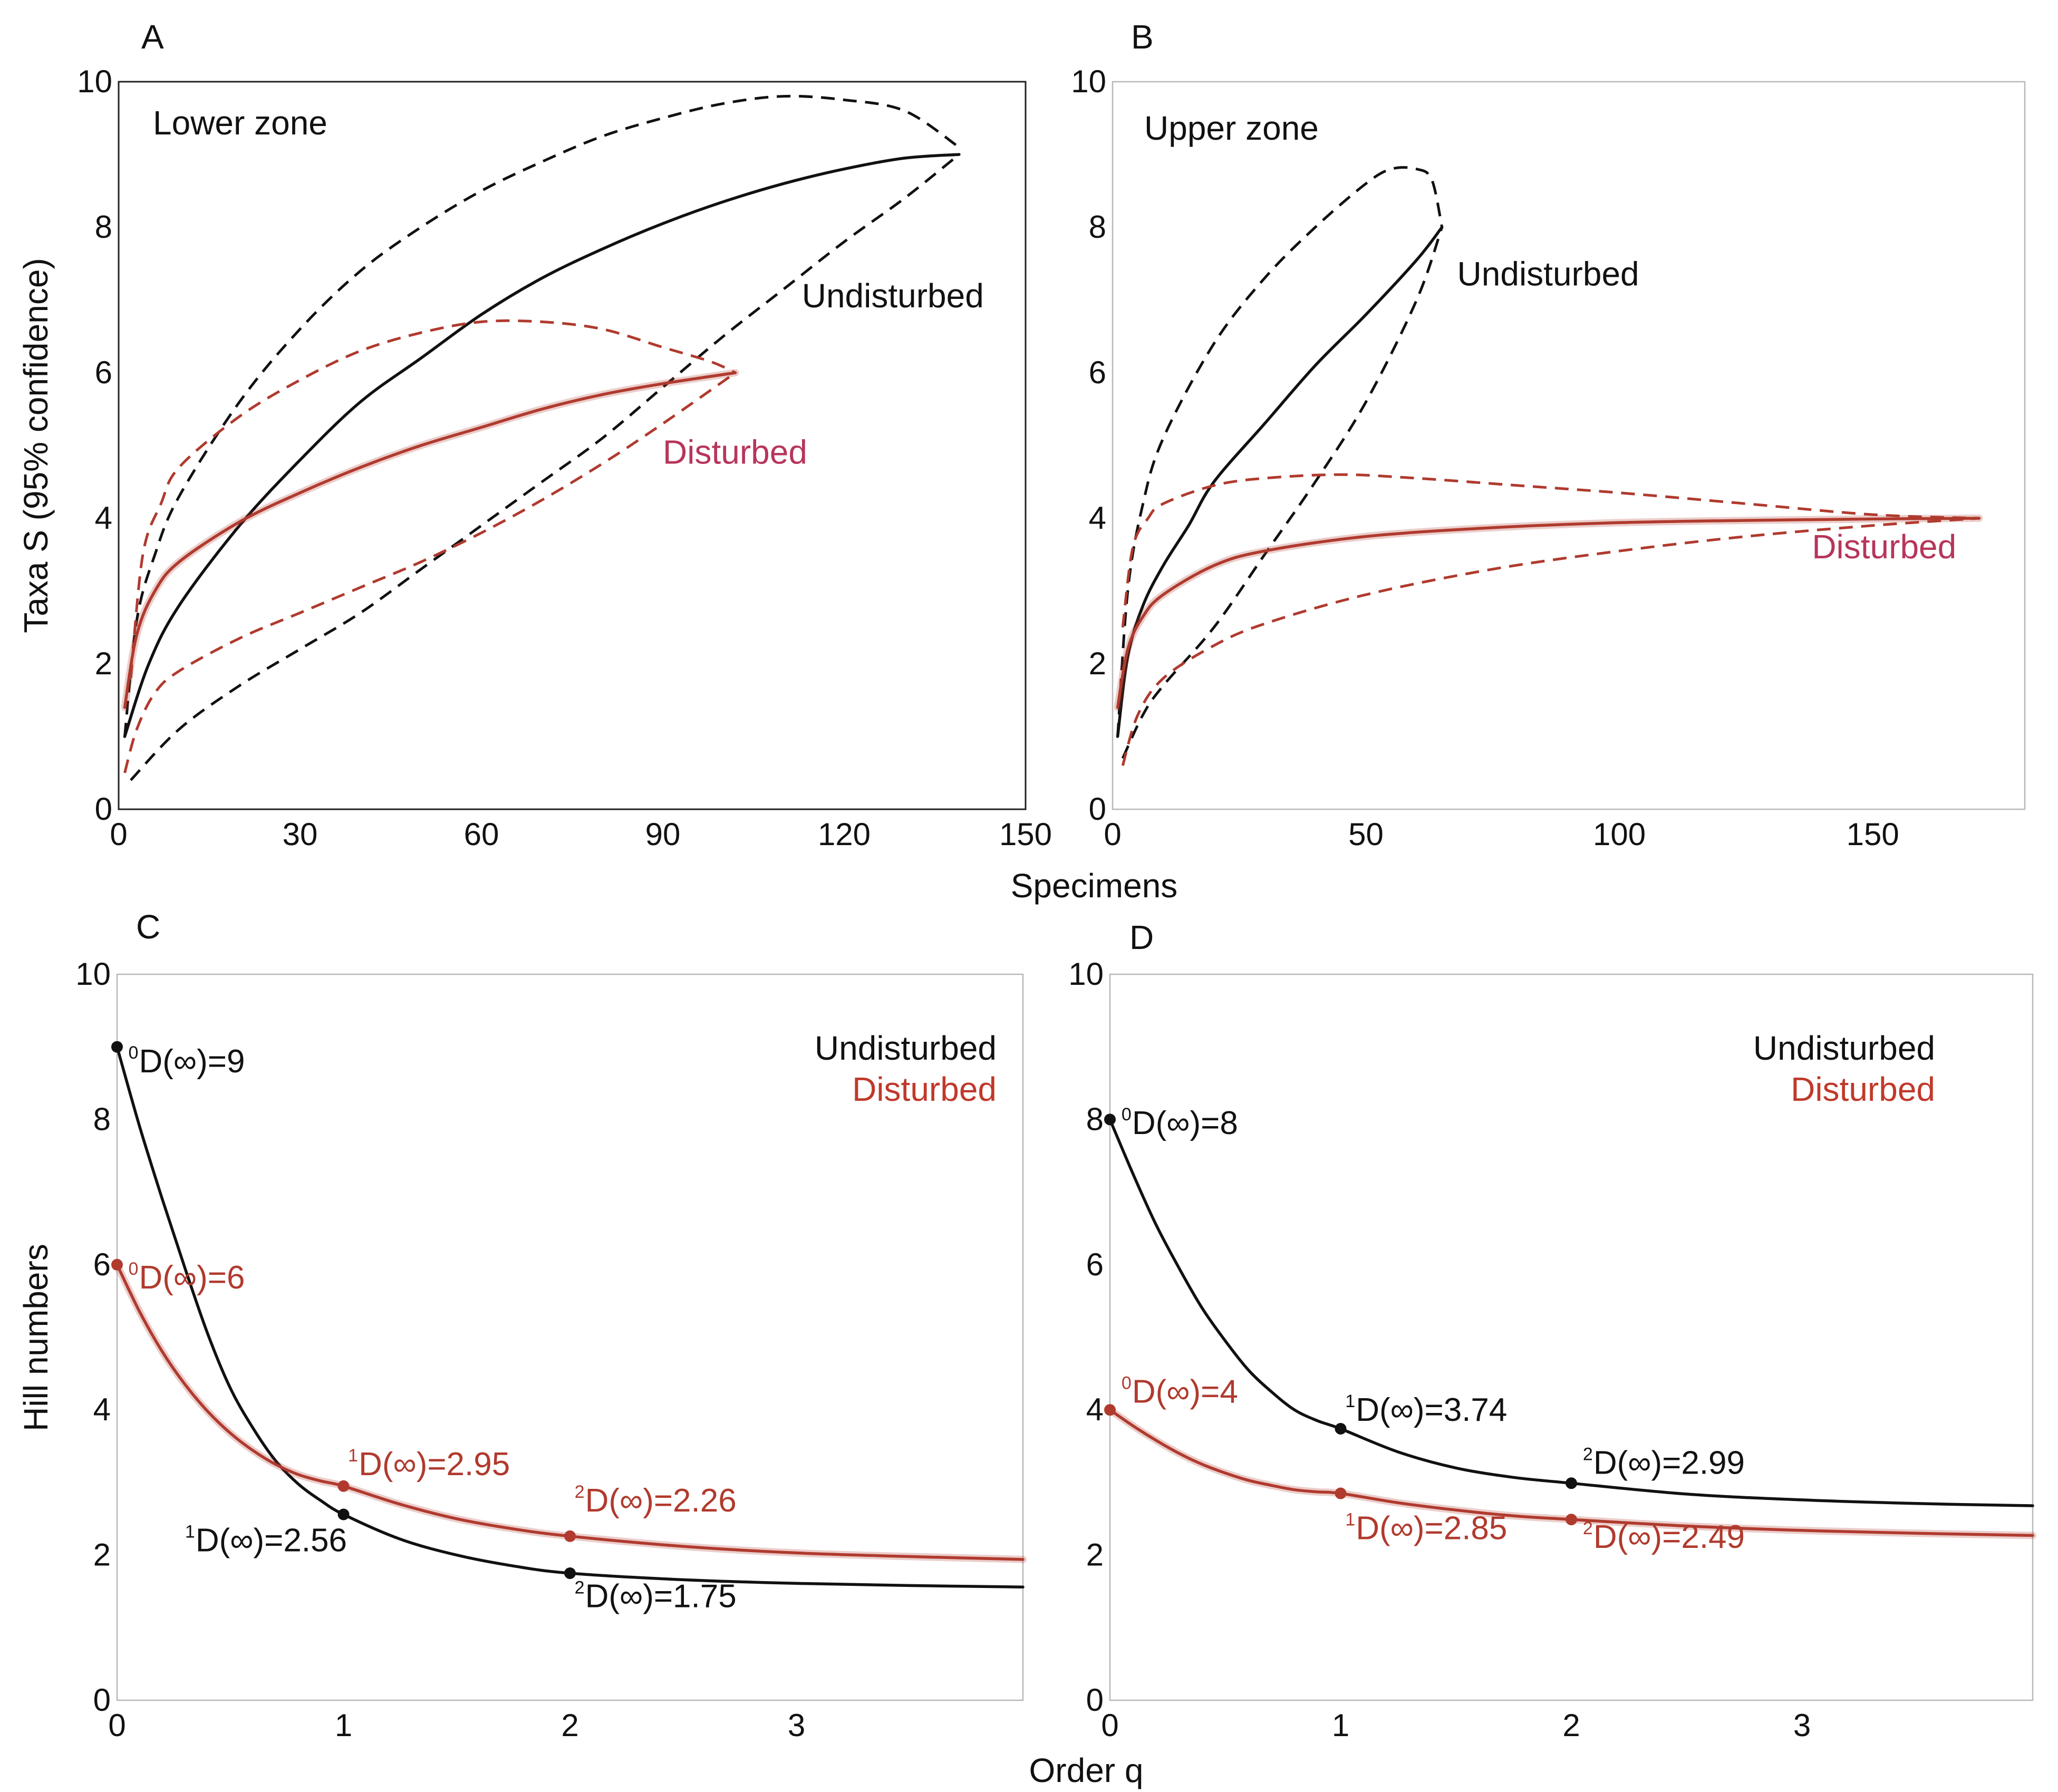 The height and width of the screenshot is (1792, 2058). I want to click on x-tick-label: 30, so click(300, 834).